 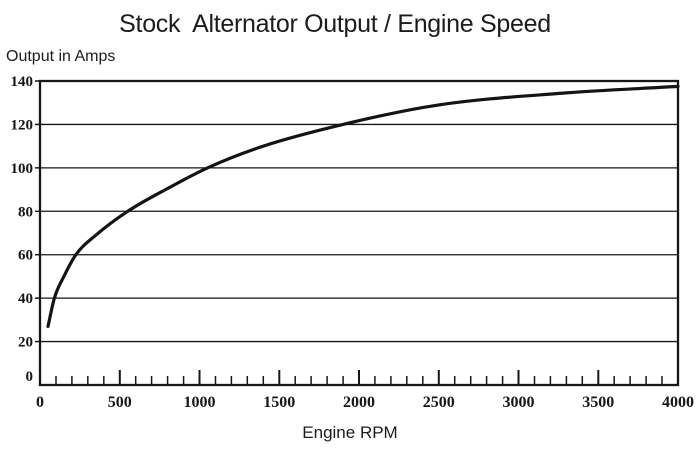 What do you see at coordinates (22, 125) in the screenshot?
I see `svg-text: 120` at bounding box center [22, 125].